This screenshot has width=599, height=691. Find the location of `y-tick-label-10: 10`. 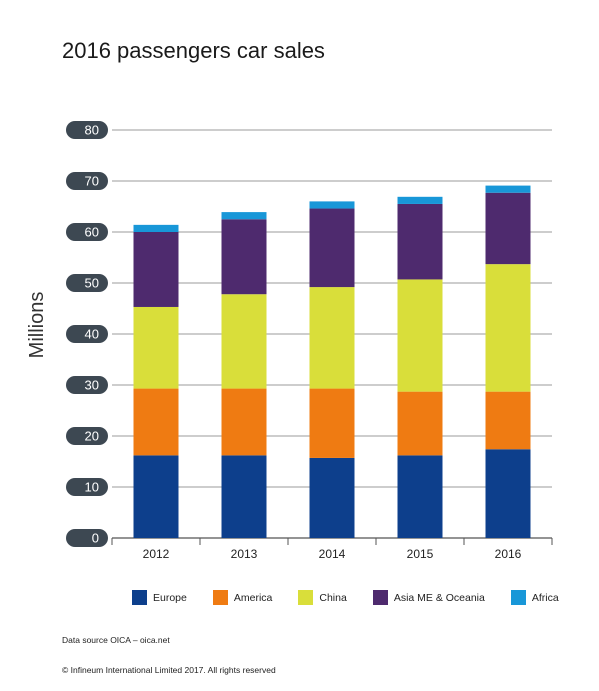

y-tick-label-10: 10 is located at coordinates (92, 487).